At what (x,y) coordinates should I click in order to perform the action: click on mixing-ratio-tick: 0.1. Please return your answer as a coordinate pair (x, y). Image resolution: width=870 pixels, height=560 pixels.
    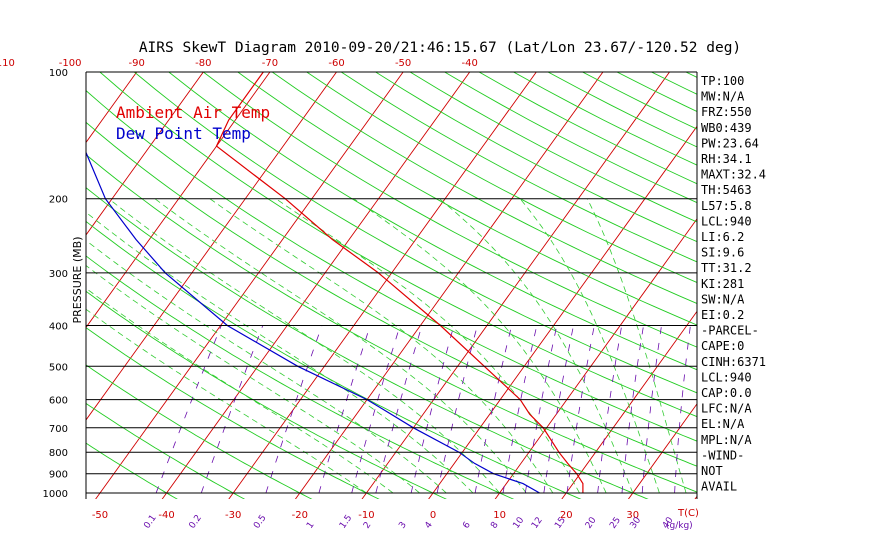
    Looking at the image, I should click on (150, 521).